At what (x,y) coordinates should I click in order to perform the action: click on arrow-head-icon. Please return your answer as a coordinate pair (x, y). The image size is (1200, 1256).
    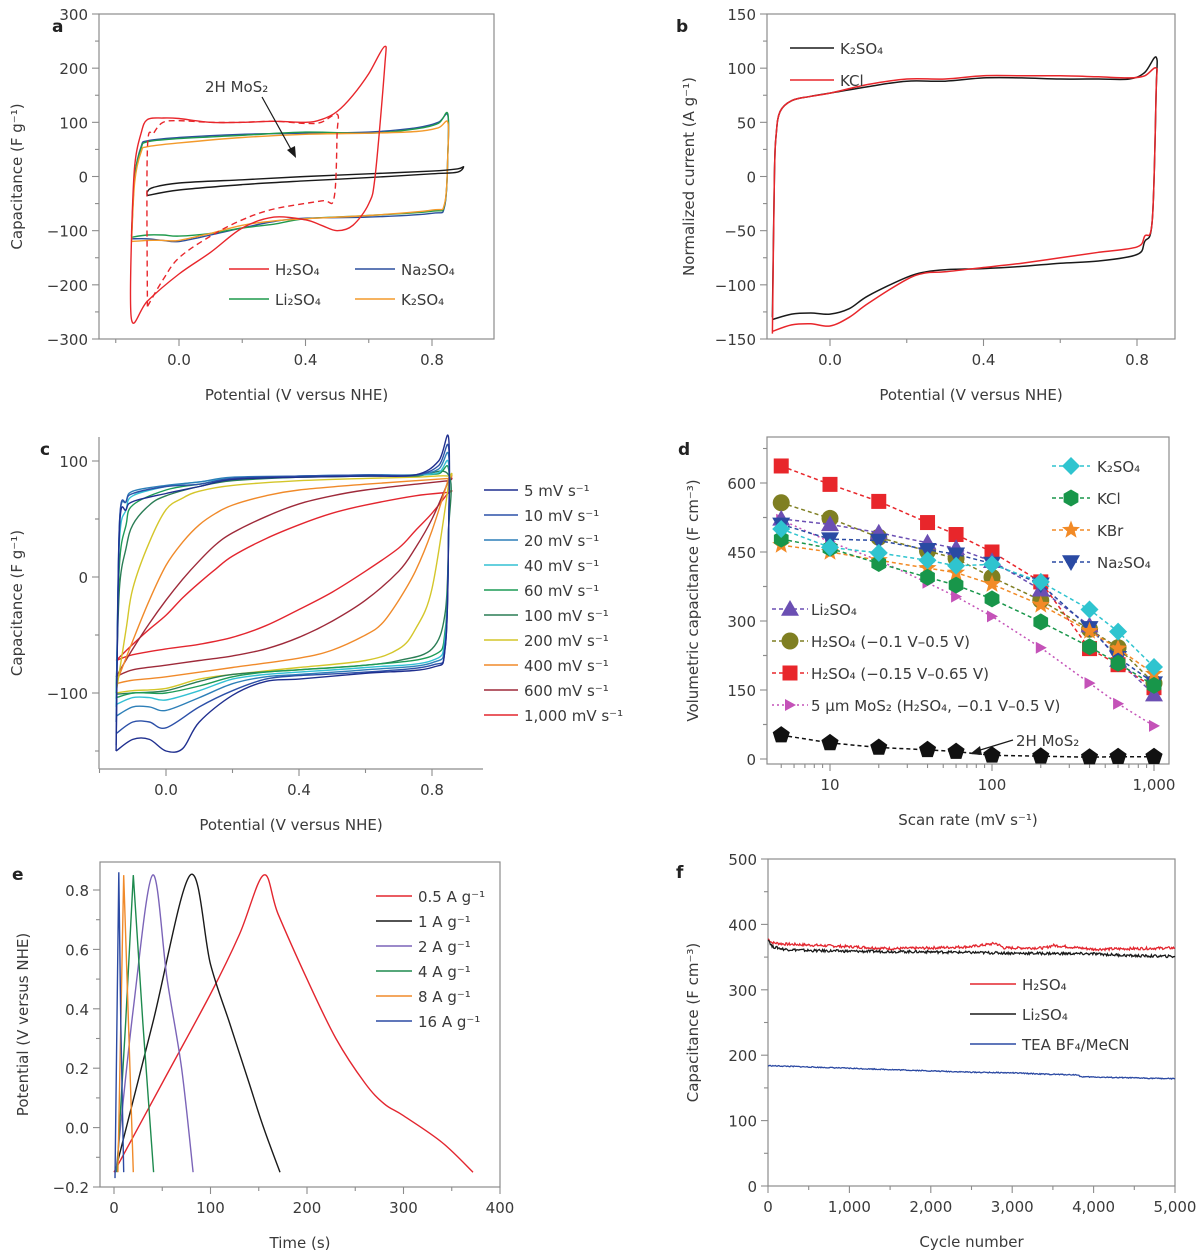
    Looking at the image, I should click on (976, 750).